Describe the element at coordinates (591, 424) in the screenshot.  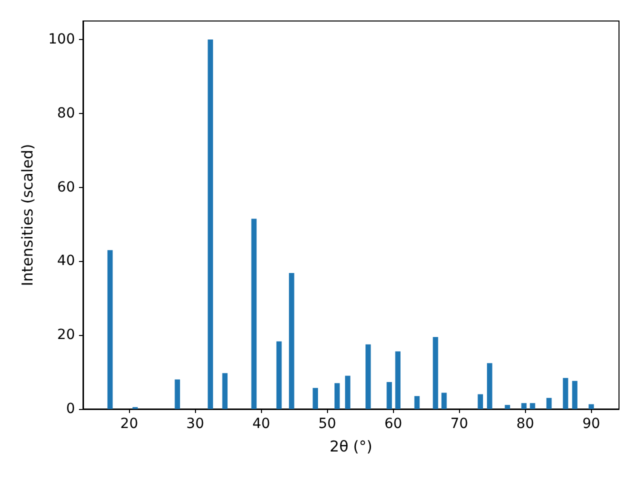
I see `x-tick-label: 90` at that location.